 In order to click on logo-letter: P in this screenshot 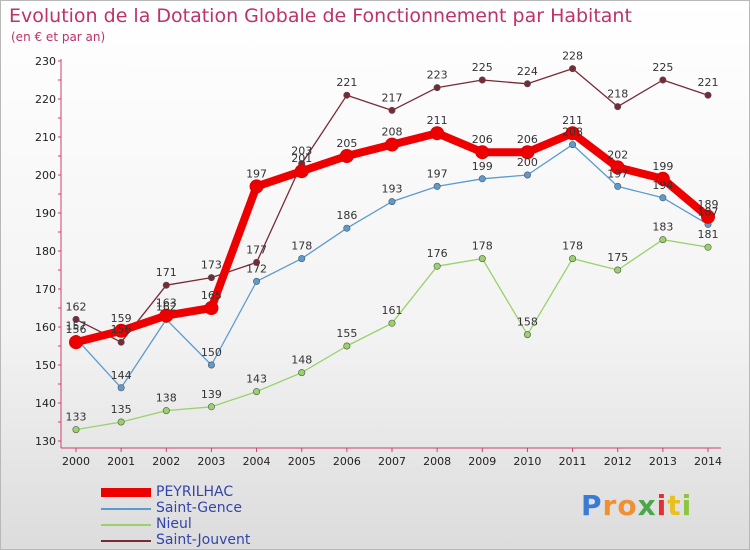, I will do `click(592, 505)`.